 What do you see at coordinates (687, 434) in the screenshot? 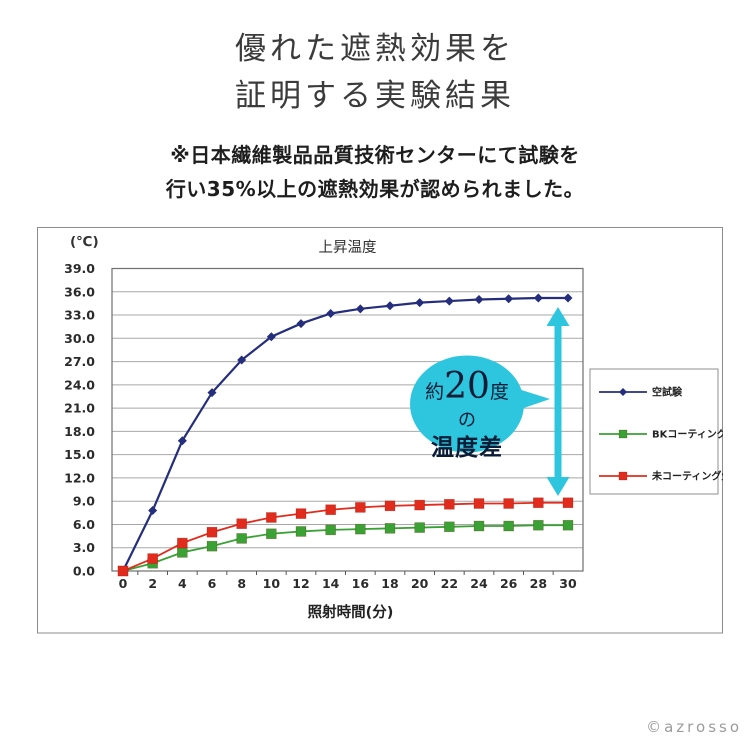
I see `svg-text: BKコーティング生地` at bounding box center [687, 434].